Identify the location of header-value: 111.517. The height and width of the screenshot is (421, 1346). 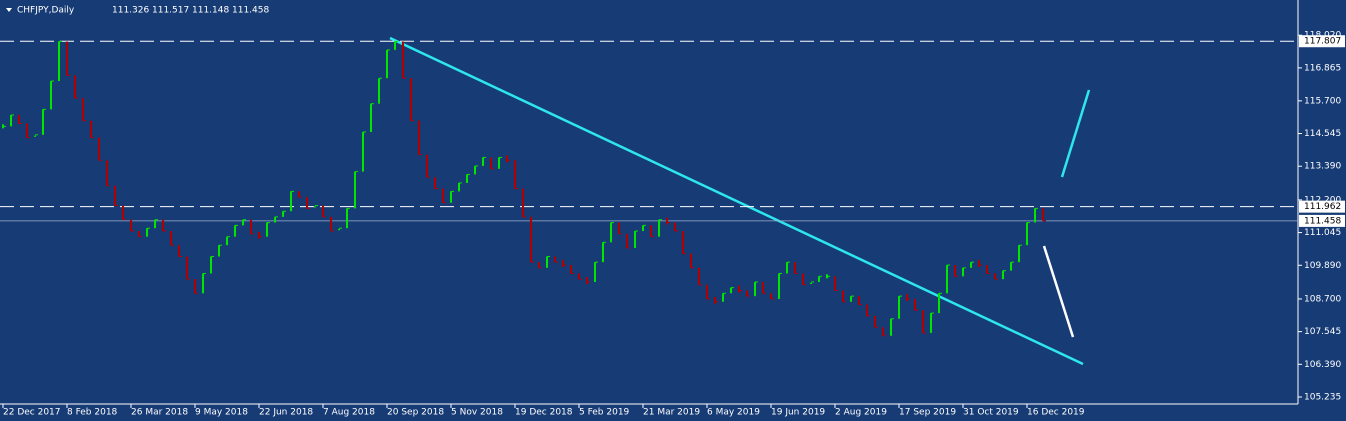
(170, 11).